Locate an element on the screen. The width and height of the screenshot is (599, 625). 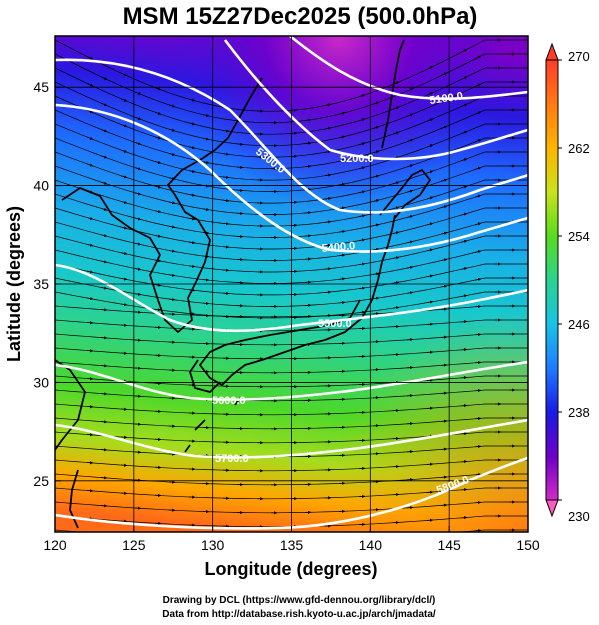
x-tick-label: 135 is located at coordinates (292, 545).